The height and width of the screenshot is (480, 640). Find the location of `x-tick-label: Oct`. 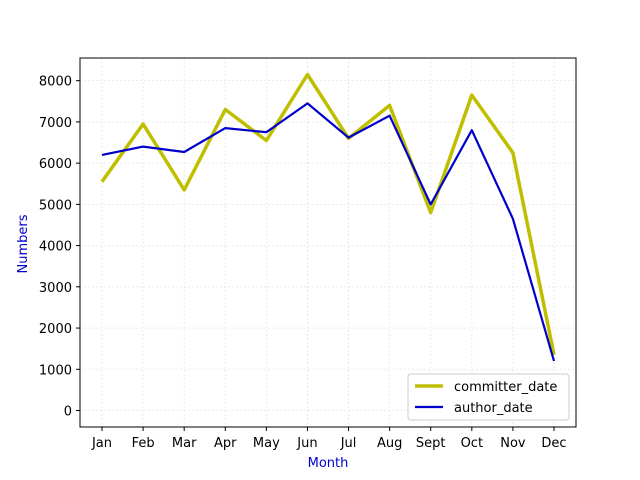

x-tick-label: Oct is located at coordinates (472, 443).